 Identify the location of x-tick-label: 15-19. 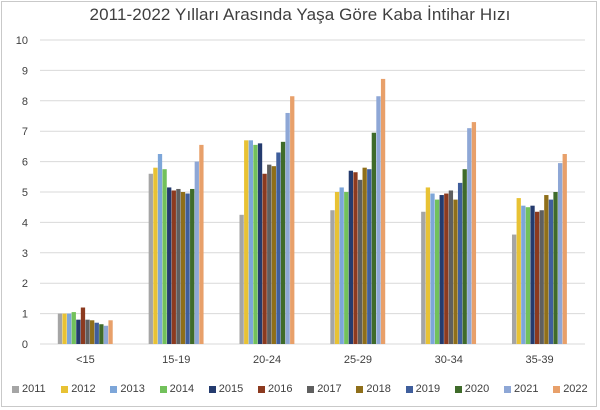
(176, 360).